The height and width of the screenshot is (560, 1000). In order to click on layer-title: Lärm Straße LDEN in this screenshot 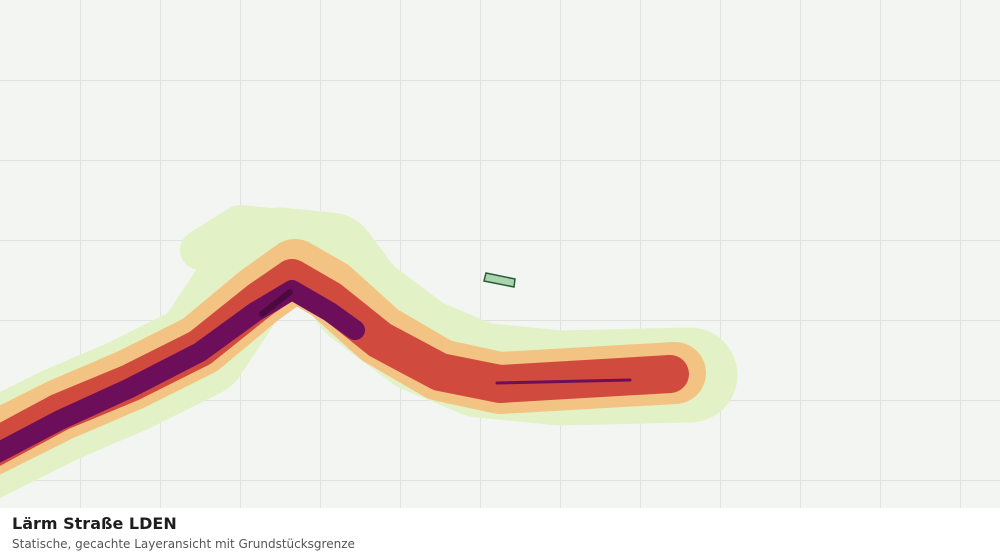, I will do `click(94, 523)`.